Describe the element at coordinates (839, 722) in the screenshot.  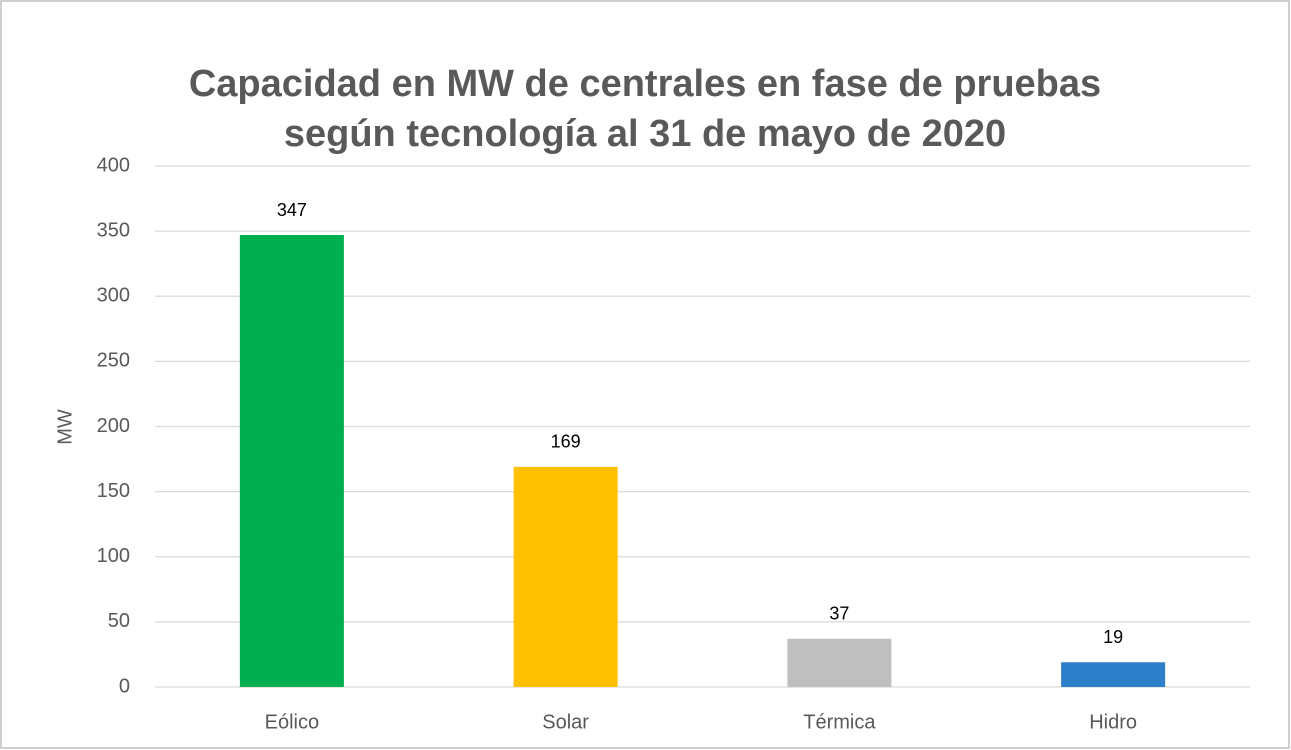
I see `x-tick-label: Térmica` at that location.